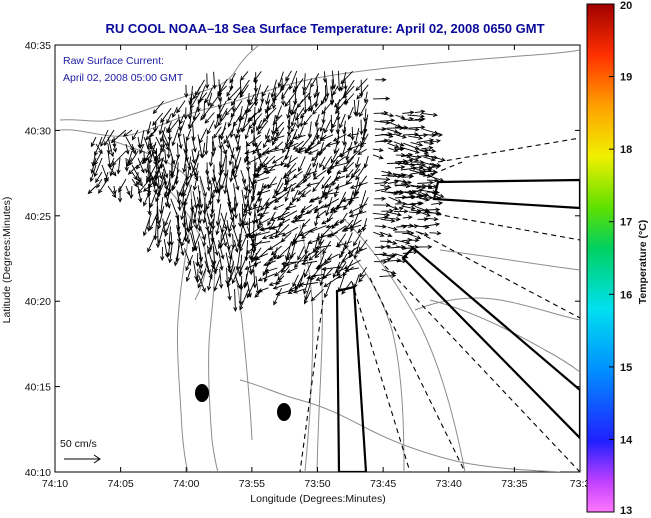 The height and width of the screenshot is (518, 651). What do you see at coordinates (626, 150) in the screenshot?
I see `colorbar-tick-label: 18` at bounding box center [626, 150].